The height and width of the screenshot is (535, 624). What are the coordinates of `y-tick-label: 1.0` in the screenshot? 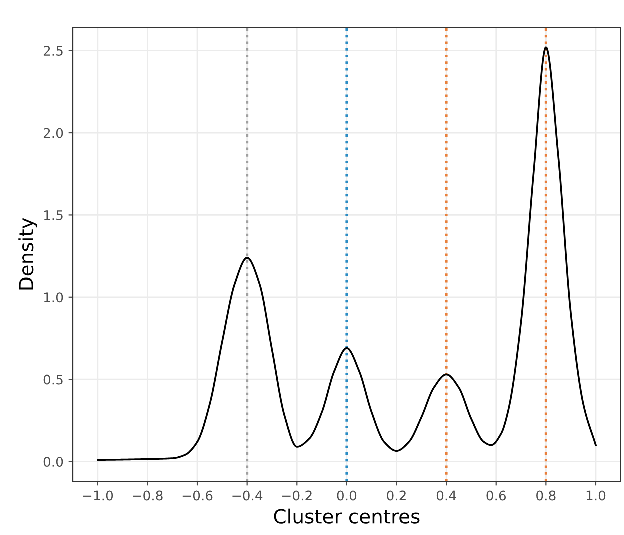 It's located at (54, 297).